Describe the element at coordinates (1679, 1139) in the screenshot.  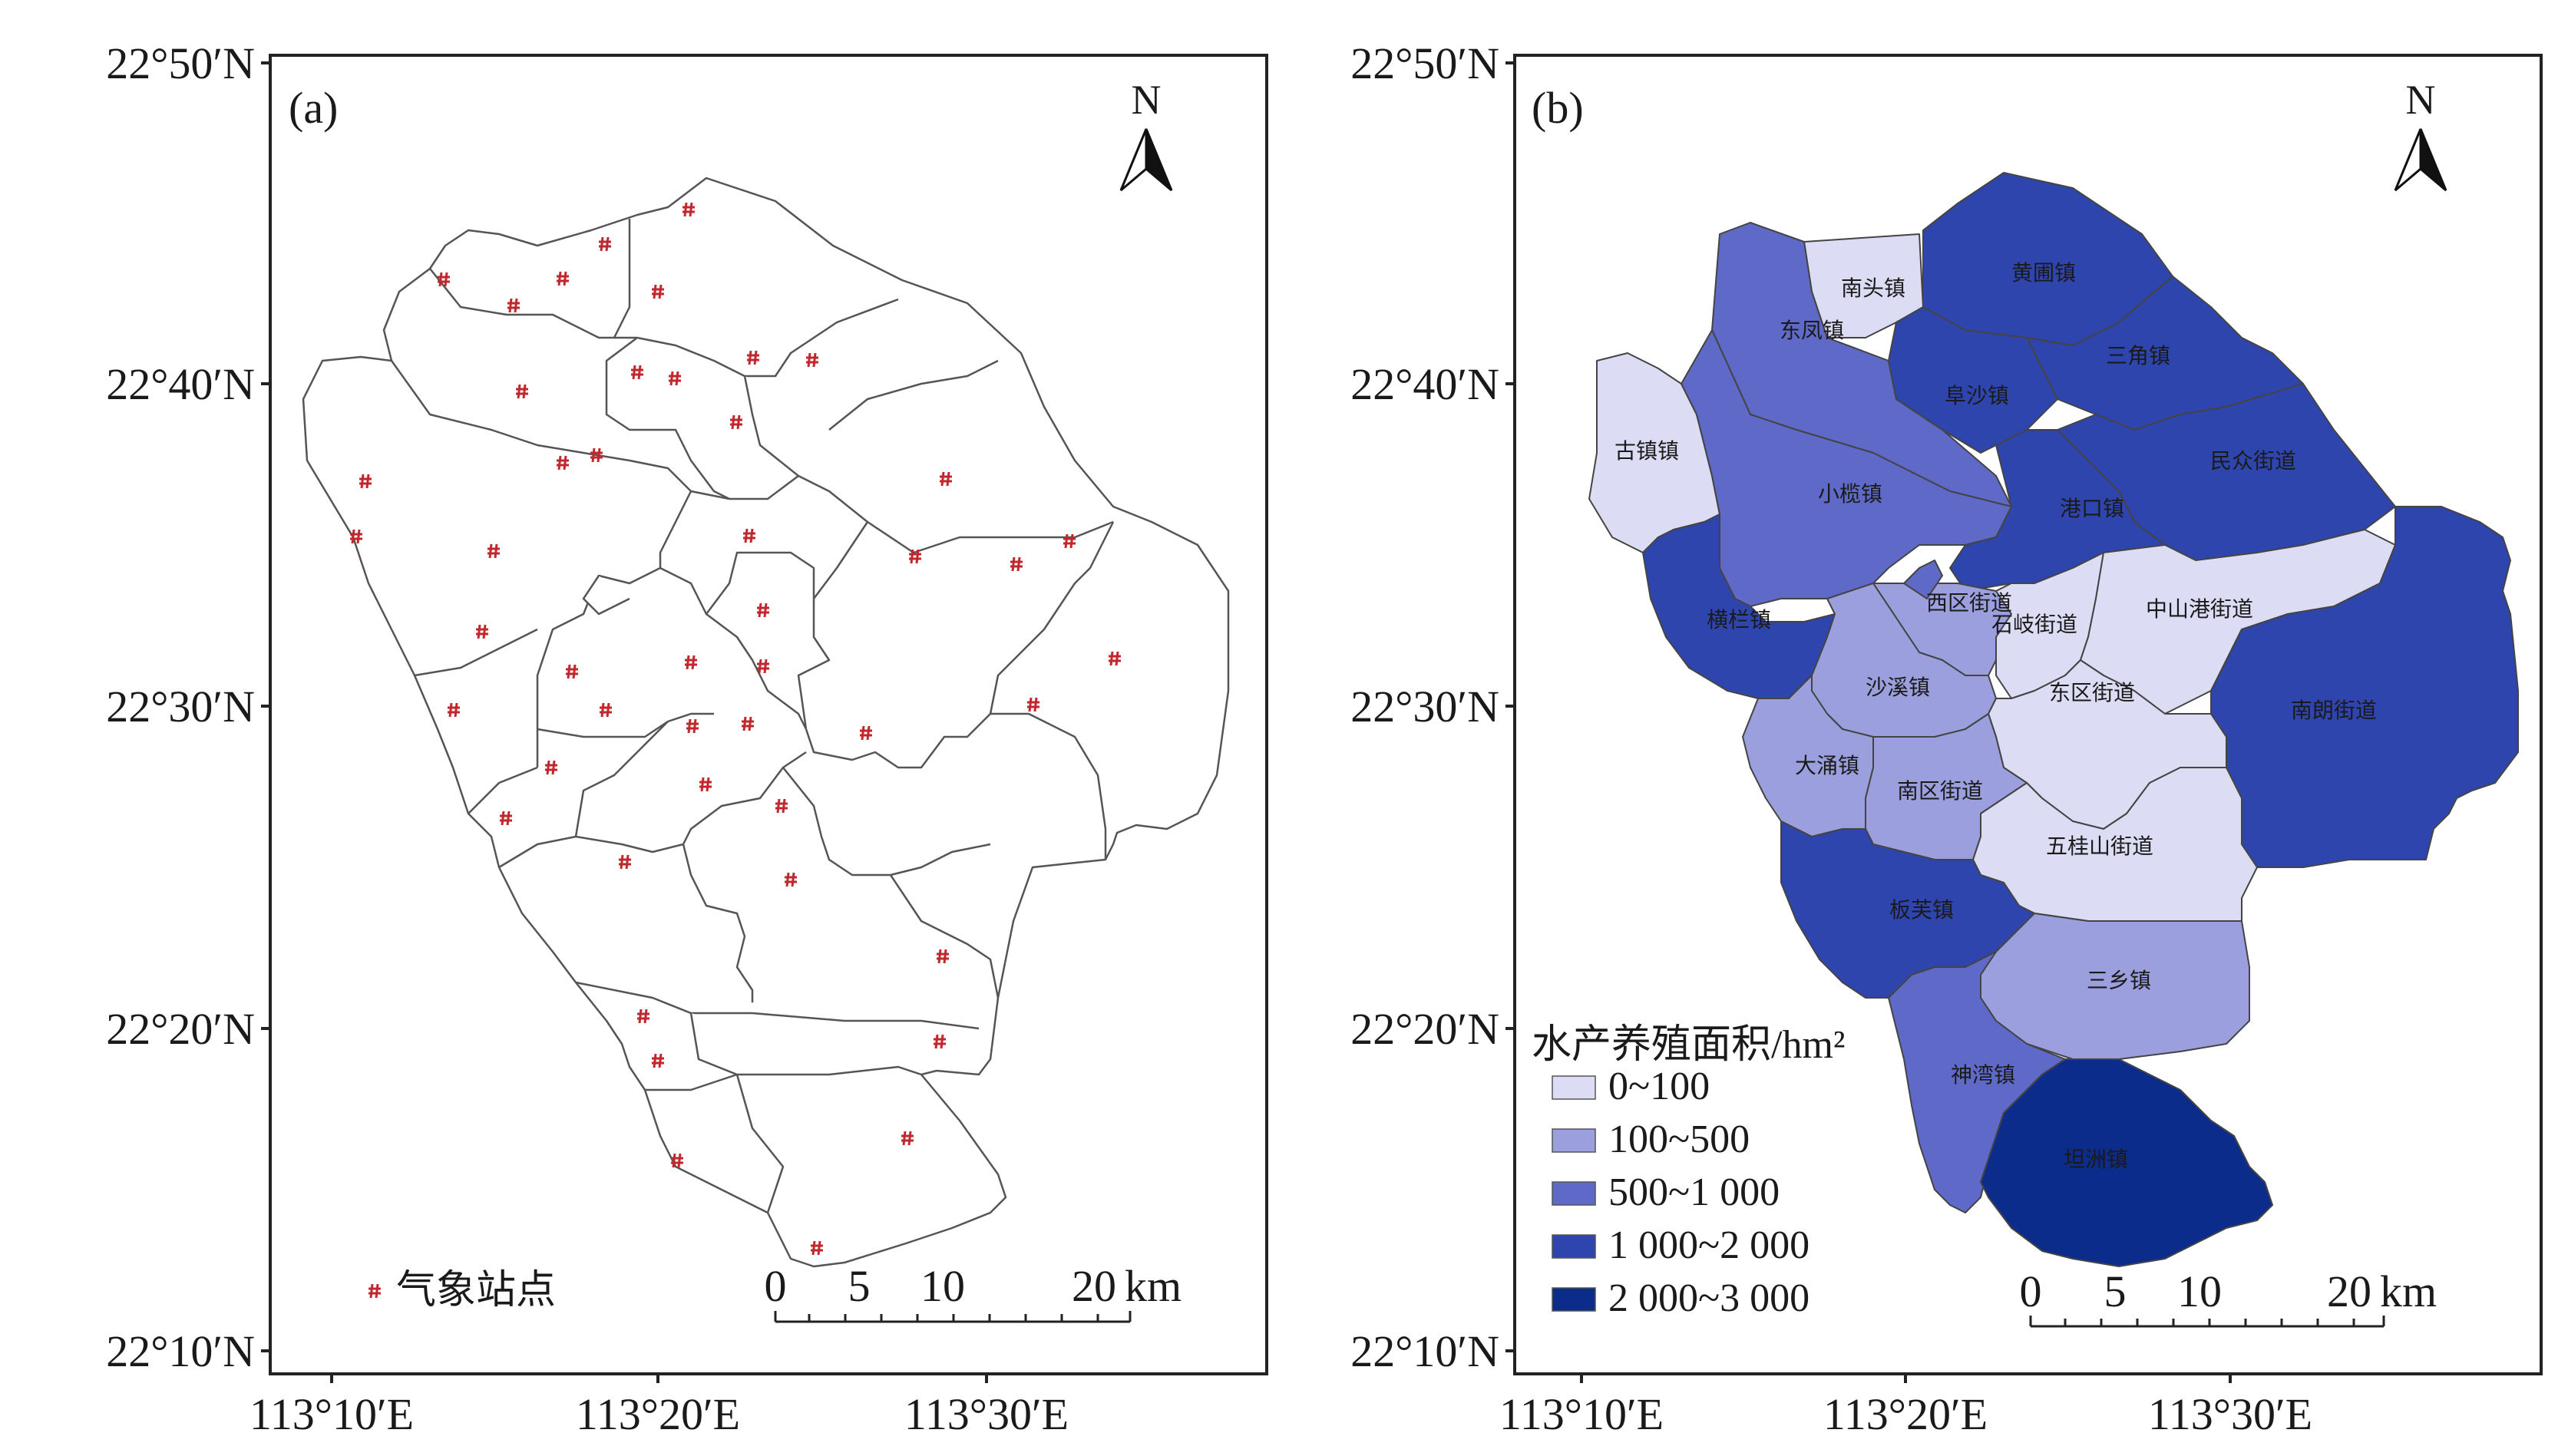
I see `legend-item-label: 100~500` at that location.